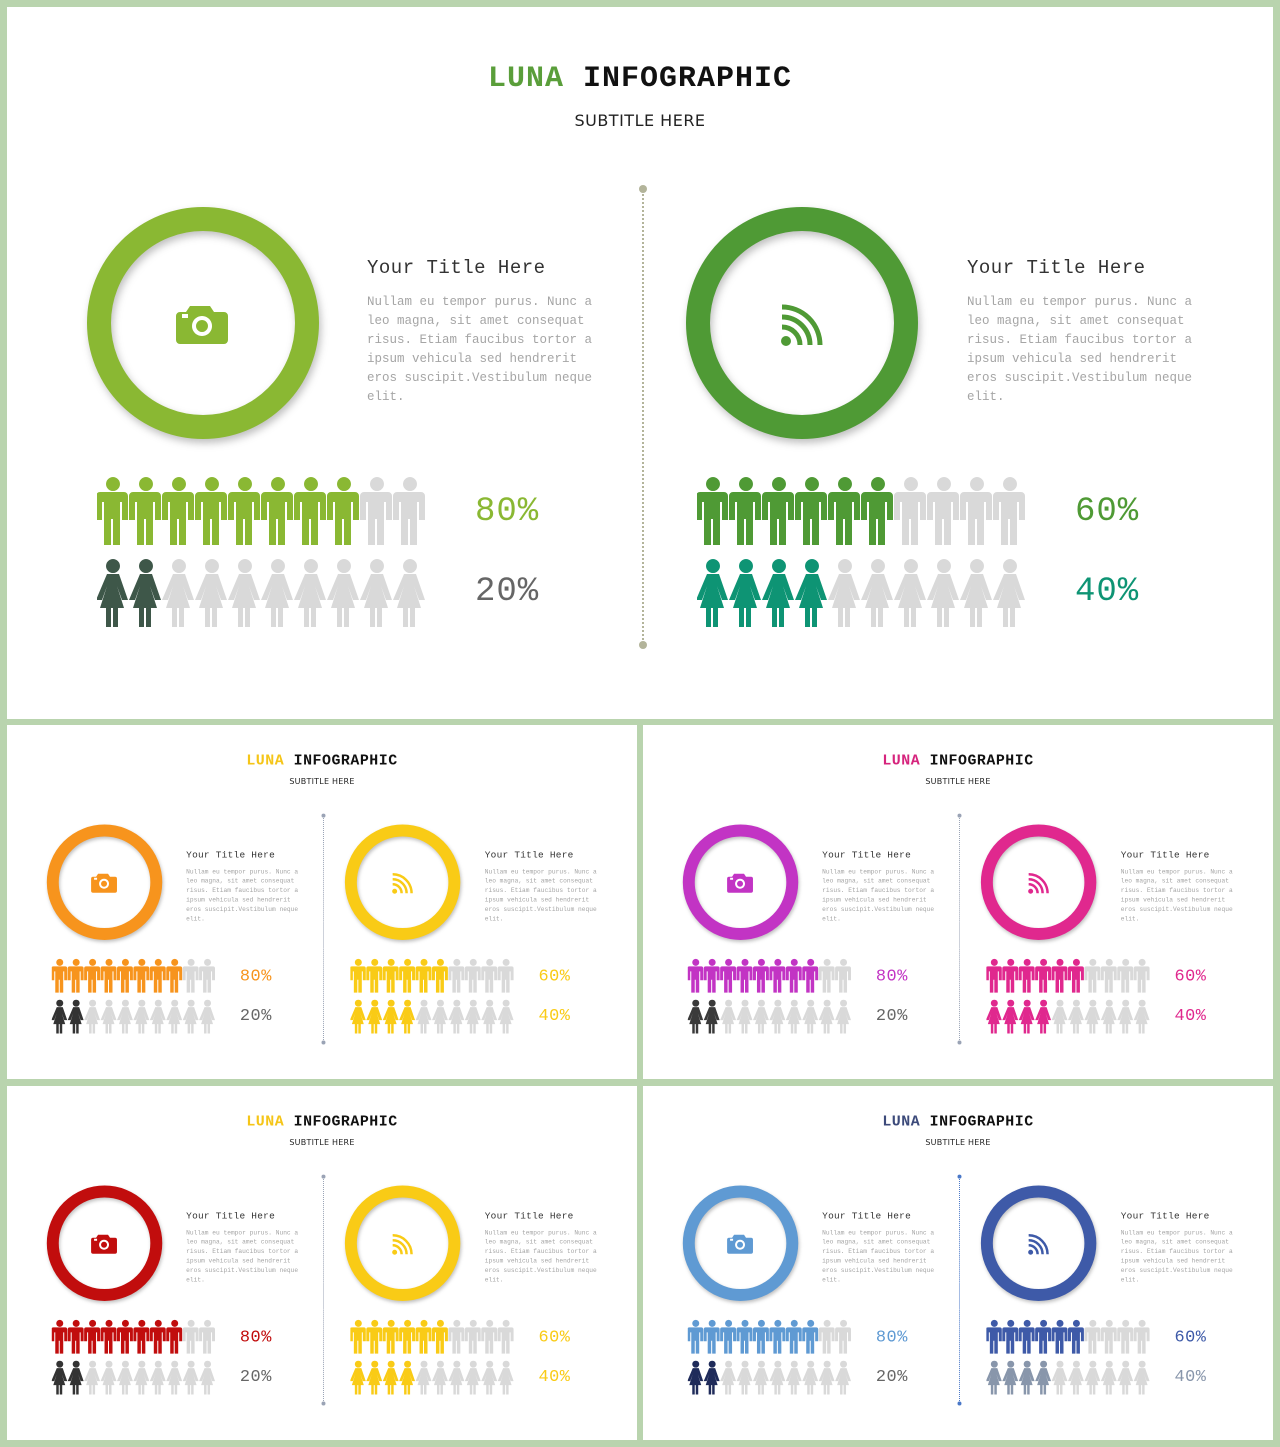 The image size is (1280, 1447). What do you see at coordinates (322, 902) in the screenshot?
I see `infographic-slide: LUNA INFOGRAPHIC SUBTITLE HERE Your Ti` at bounding box center [322, 902].